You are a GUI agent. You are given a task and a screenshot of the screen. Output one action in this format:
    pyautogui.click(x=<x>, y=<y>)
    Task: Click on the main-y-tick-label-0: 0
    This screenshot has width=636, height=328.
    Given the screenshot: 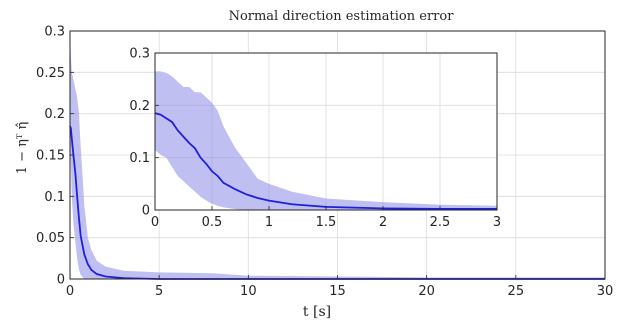 What is the action you would take?
    pyautogui.click(x=61, y=280)
    